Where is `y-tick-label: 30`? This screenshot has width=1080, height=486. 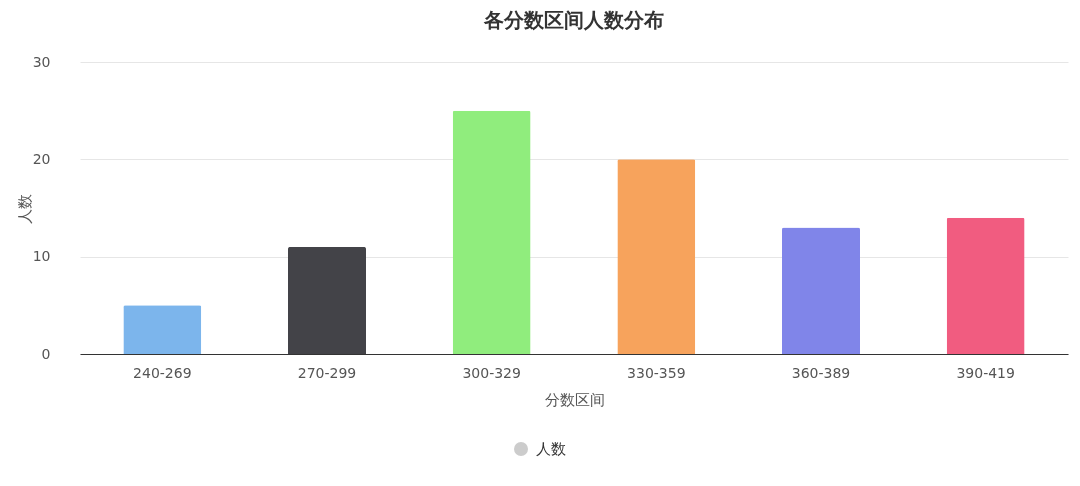 y-tick-label: 30 is located at coordinates (41, 61).